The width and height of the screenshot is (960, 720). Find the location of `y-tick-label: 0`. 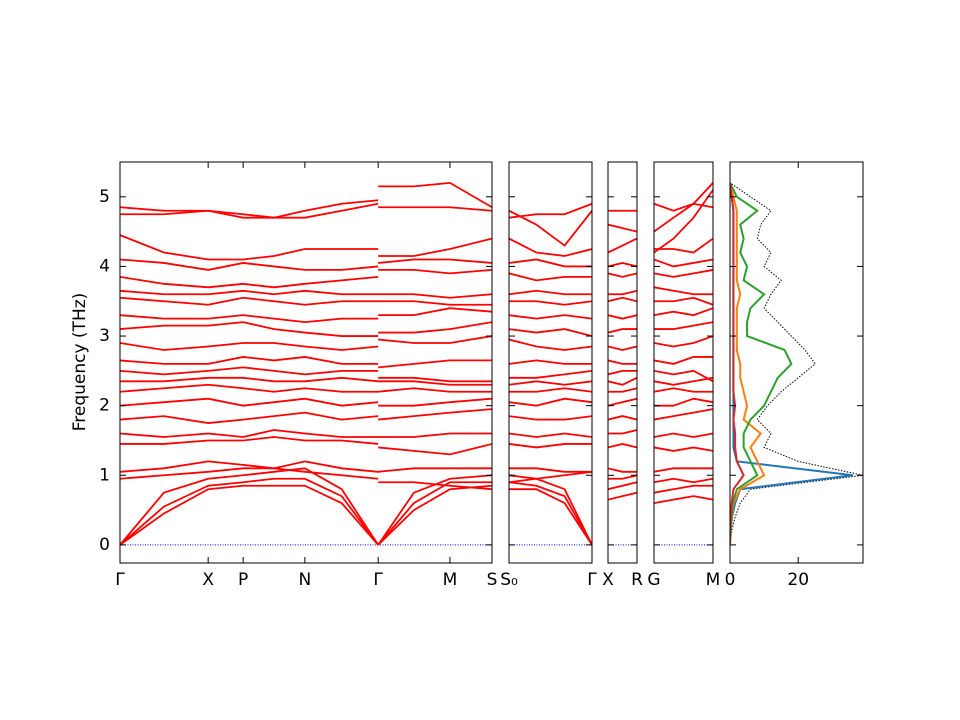

y-tick-label: 0 is located at coordinates (104, 545).